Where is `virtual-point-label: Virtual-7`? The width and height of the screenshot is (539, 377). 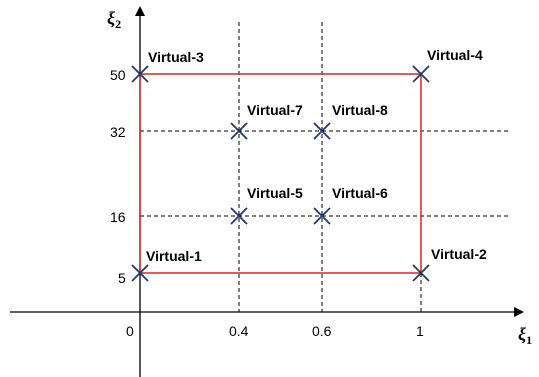 virtual-point-label: Virtual-7 is located at coordinates (275, 110).